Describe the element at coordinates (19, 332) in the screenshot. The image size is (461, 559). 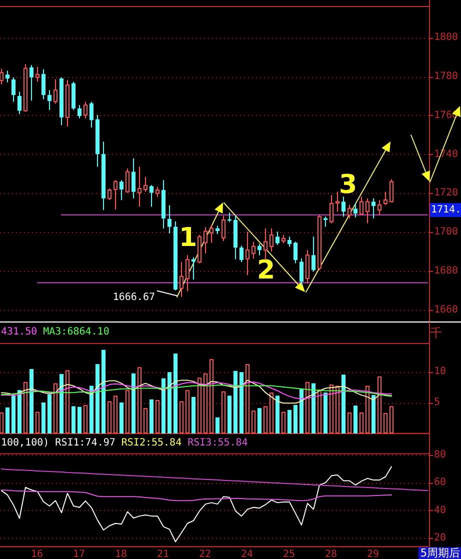
I see `text: 431.50` at that location.